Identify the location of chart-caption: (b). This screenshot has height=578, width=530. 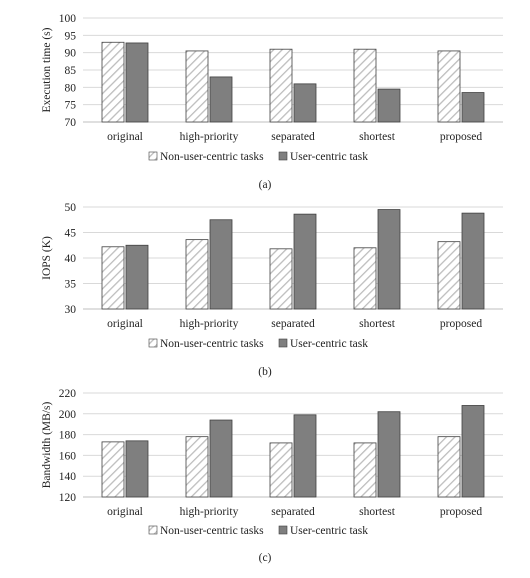
(265, 372).